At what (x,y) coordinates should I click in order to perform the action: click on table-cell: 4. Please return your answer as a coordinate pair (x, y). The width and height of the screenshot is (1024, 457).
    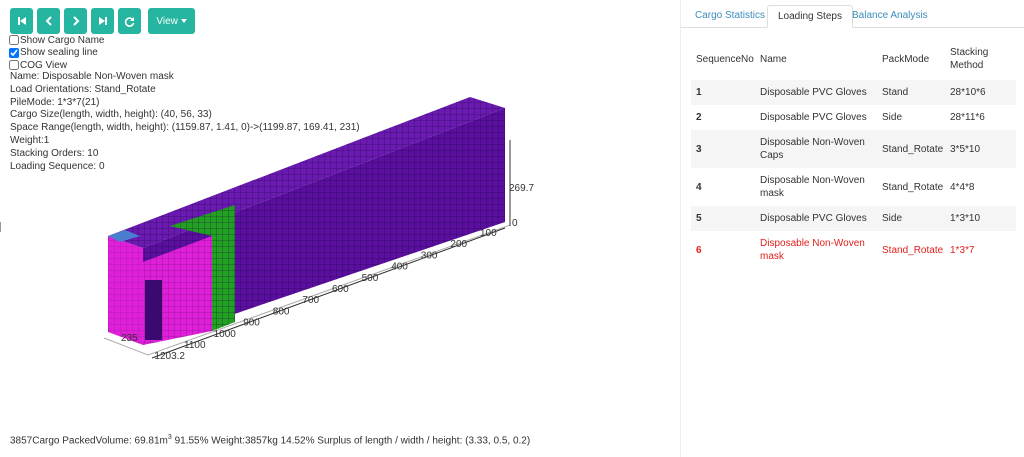
    Looking at the image, I should click on (699, 187).